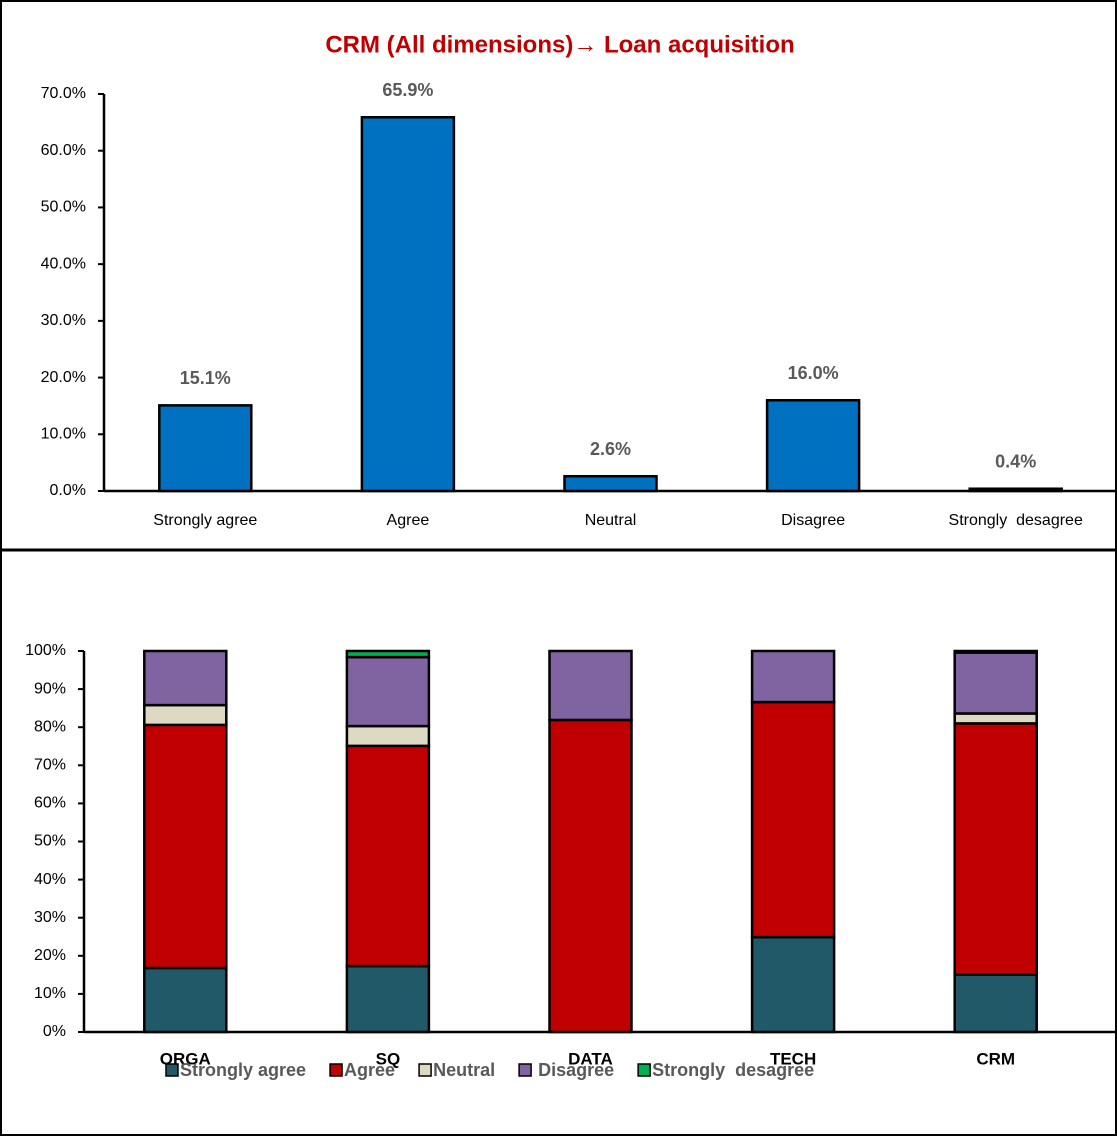 This screenshot has height=1136, width=1117. Describe the element at coordinates (611, 520) in the screenshot. I see `x-tick-label: Neutral` at that location.